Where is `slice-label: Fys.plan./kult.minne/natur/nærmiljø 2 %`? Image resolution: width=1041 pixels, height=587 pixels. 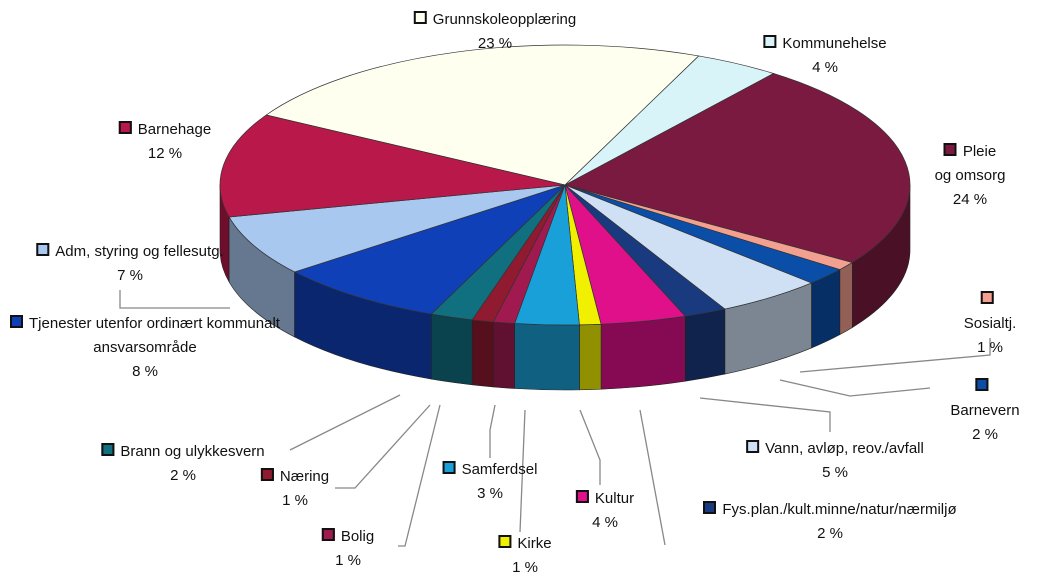 slice-label: Fys.plan./kult.minne/natur/nærmiljø 2 % is located at coordinates (830, 522).